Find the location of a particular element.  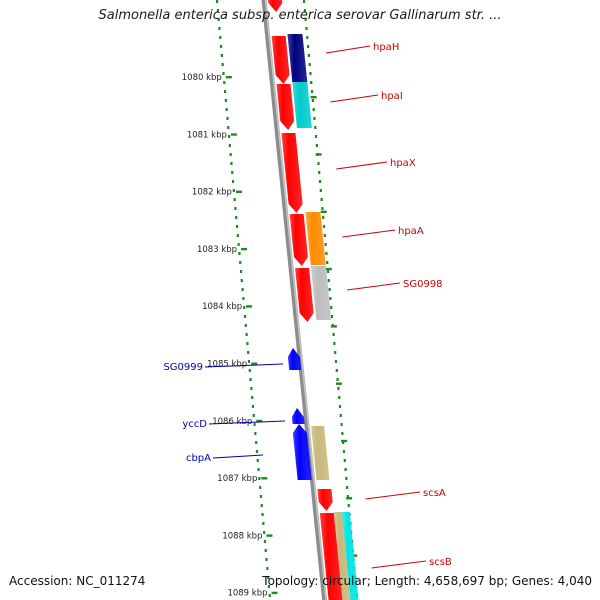

gene-label-sg0998: SG0998 is located at coordinates (423, 284).